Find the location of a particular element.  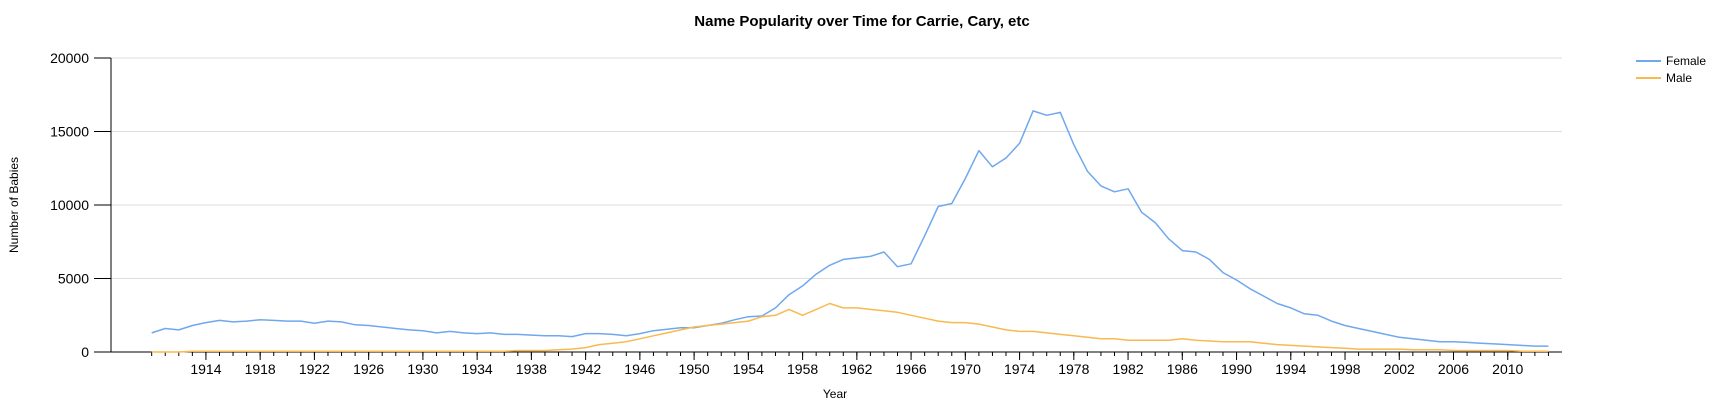

legend-label-male: Male is located at coordinates (1679, 78).